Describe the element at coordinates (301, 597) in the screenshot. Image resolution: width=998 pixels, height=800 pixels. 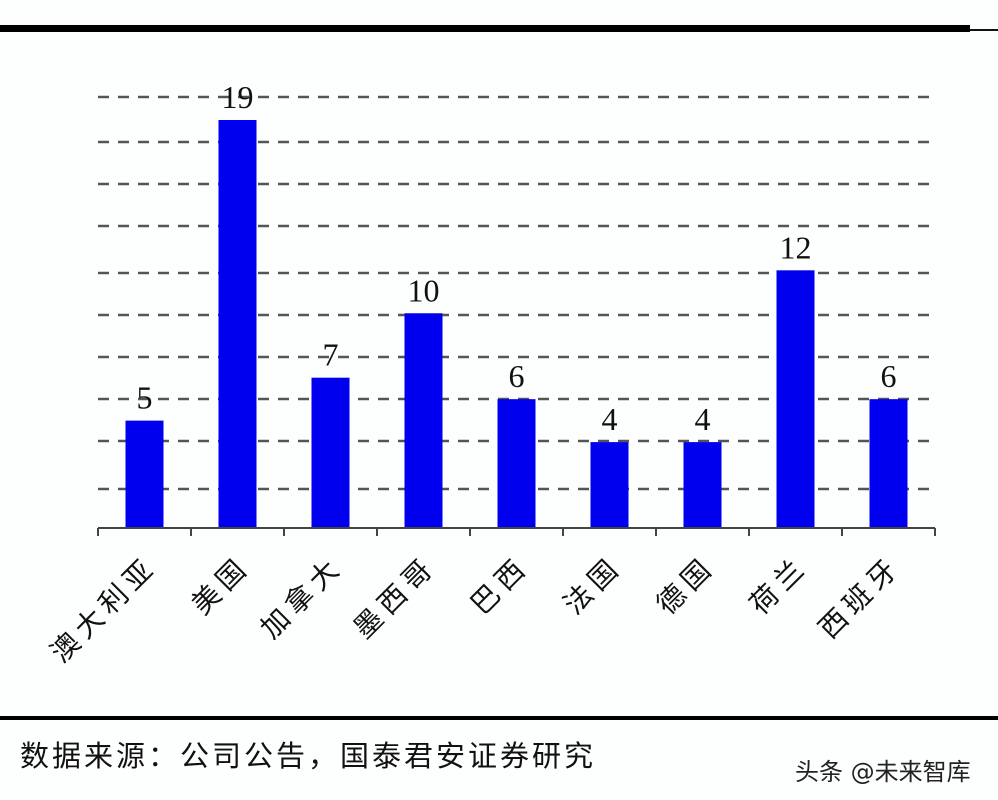
I see `category-label: 加拿大` at that location.